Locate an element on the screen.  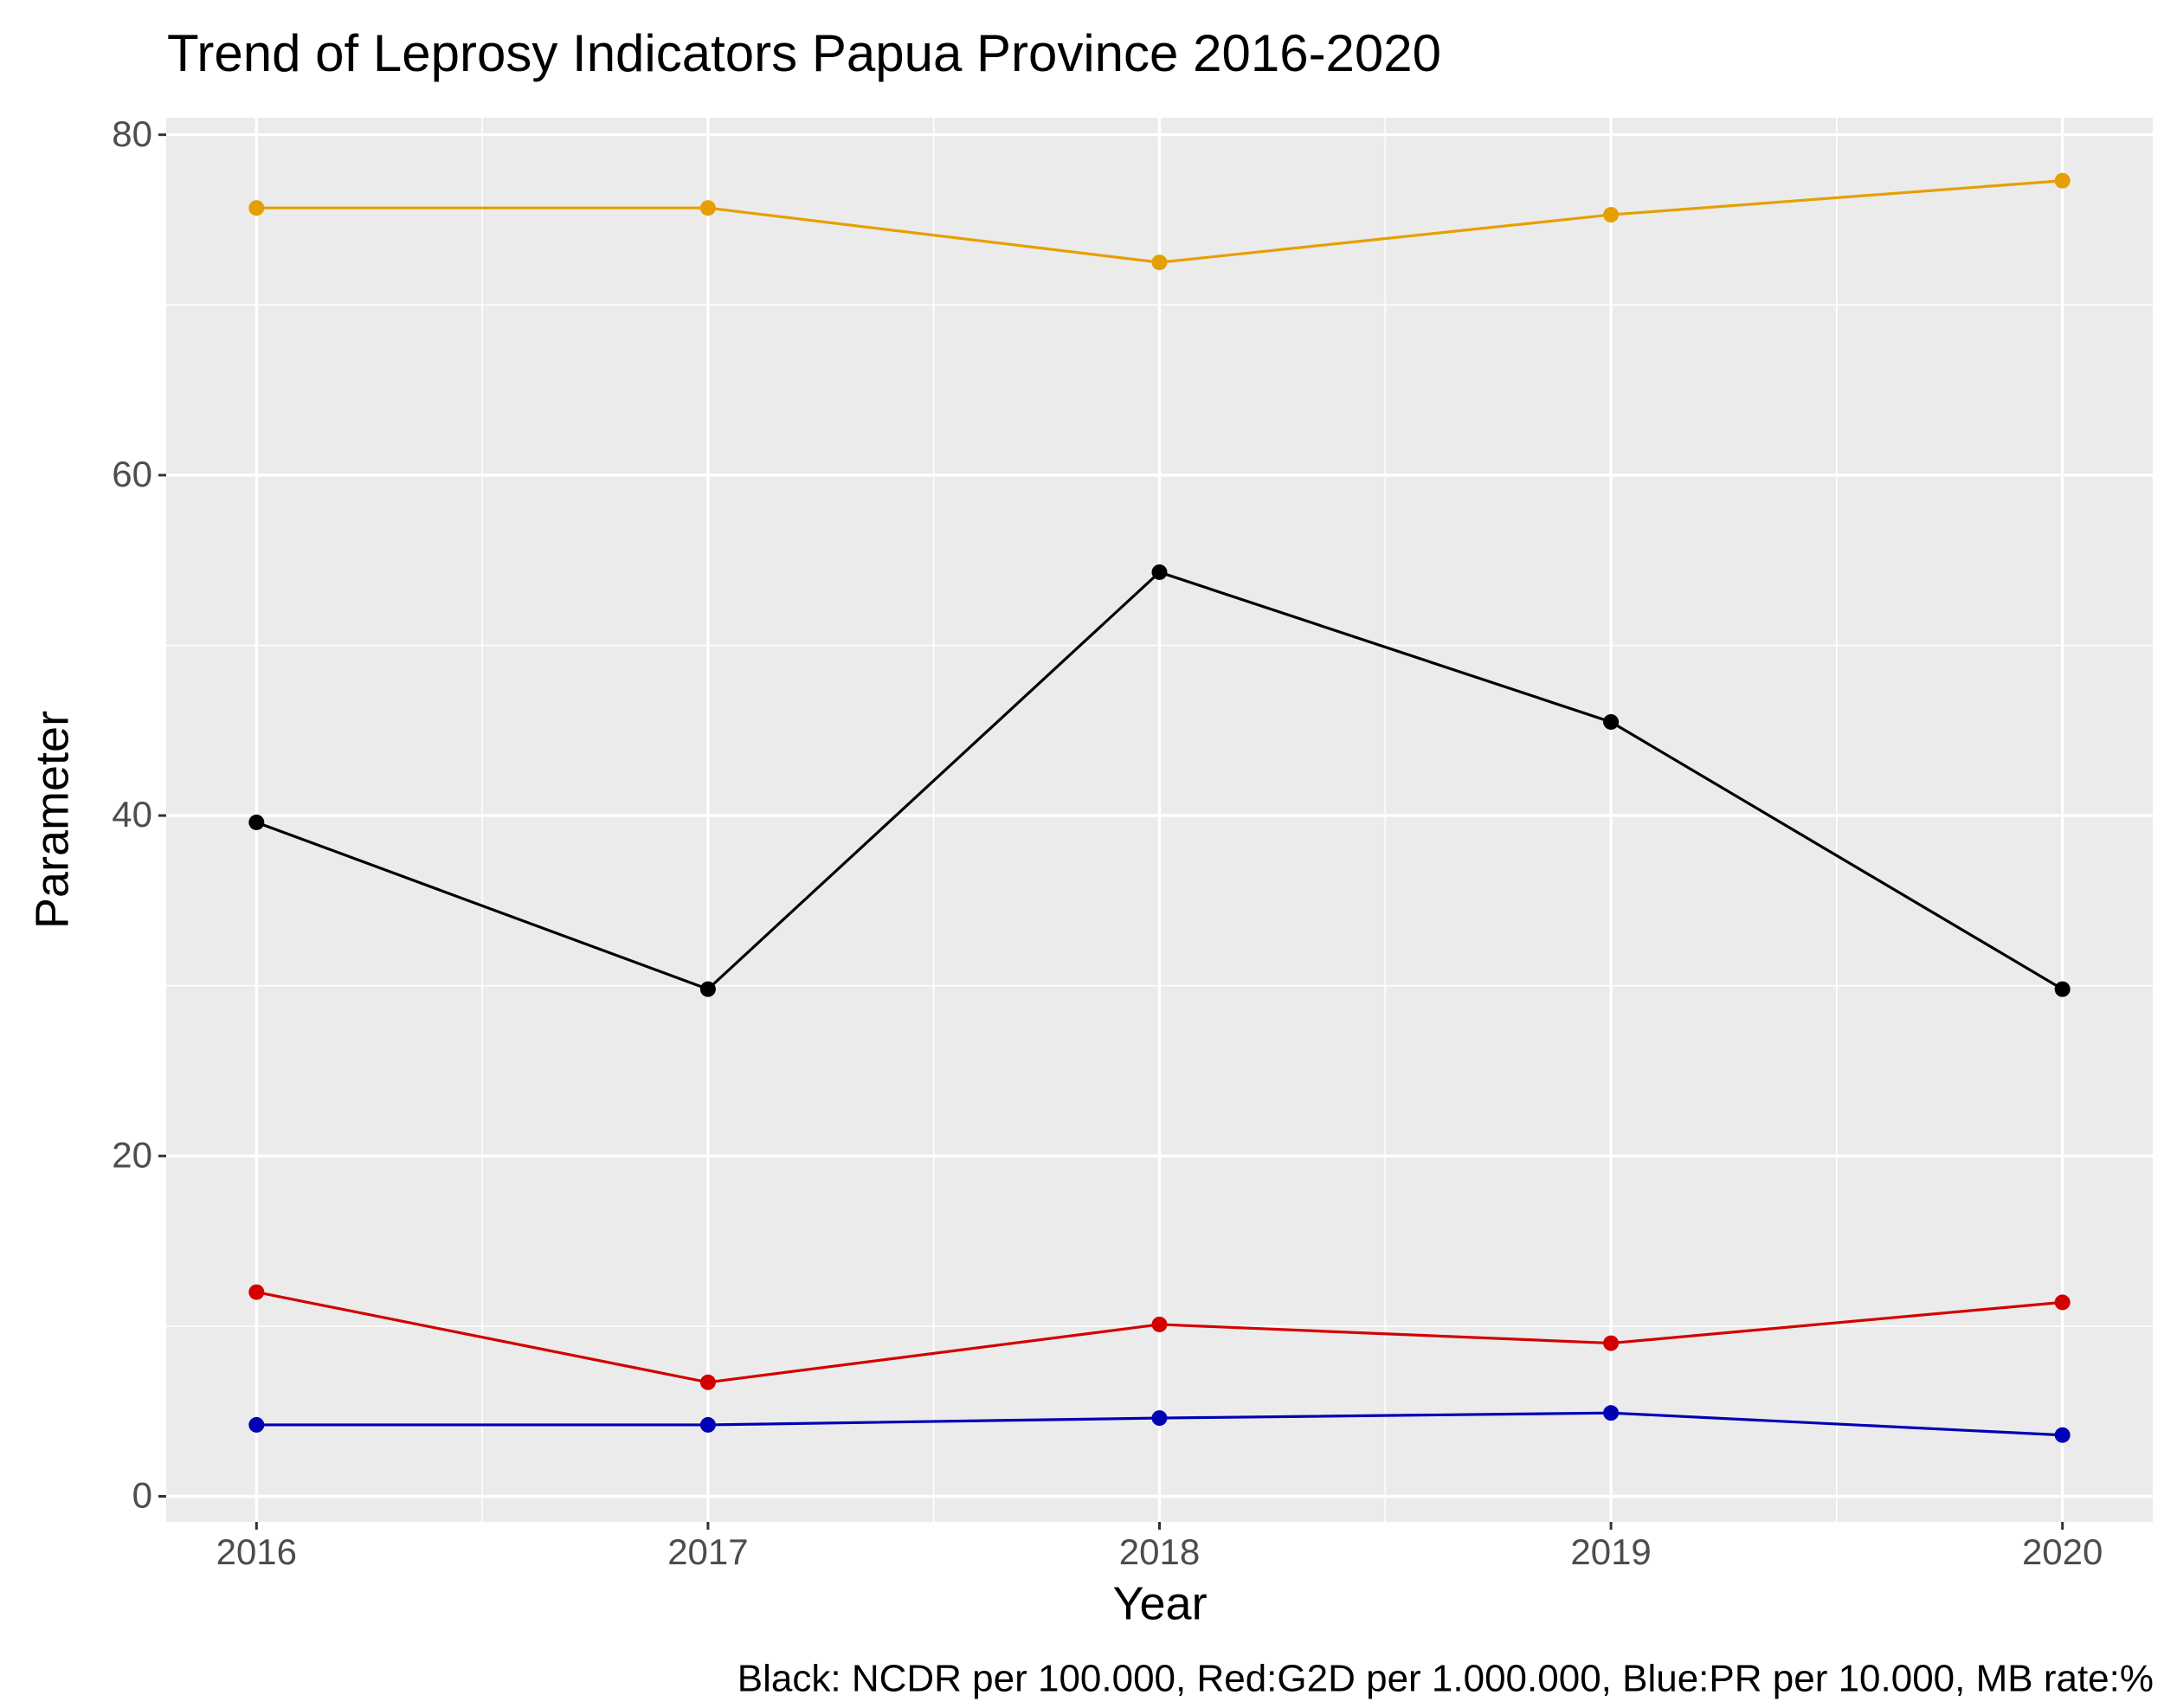
y-axis-title: Parameter is located at coordinates (52, 820).